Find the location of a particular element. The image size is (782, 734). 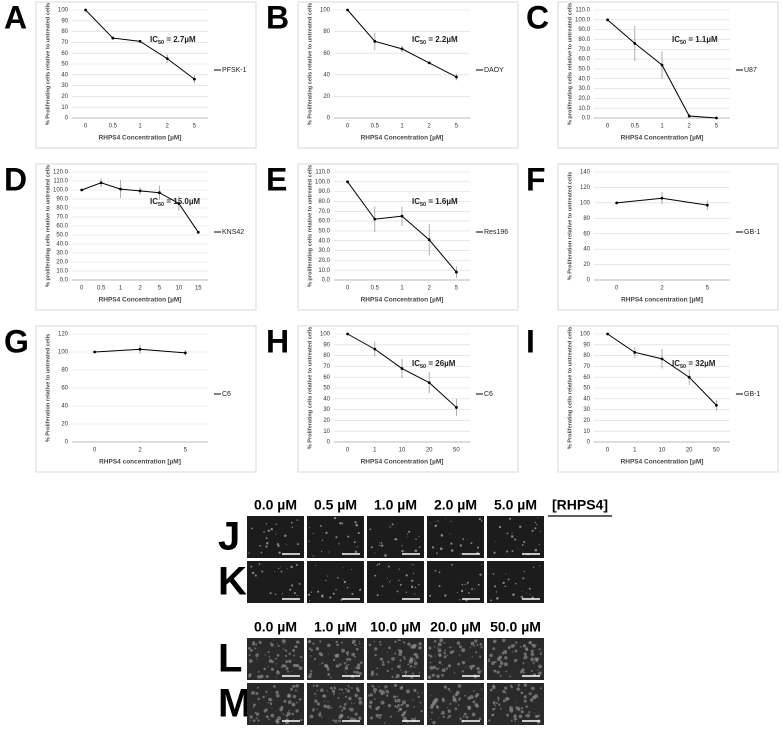

ic50-subscript: 50 is located at coordinates (423, 367).